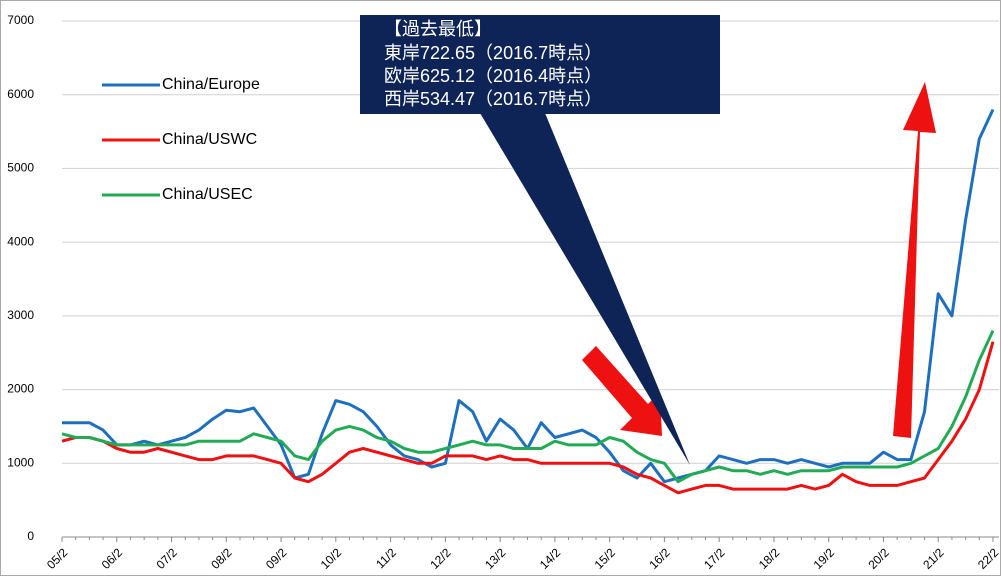 This screenshot has height=576, width=1001. Describe the element at coordinates (540, 64) in the screenshot. I see `callout-box` at that location.